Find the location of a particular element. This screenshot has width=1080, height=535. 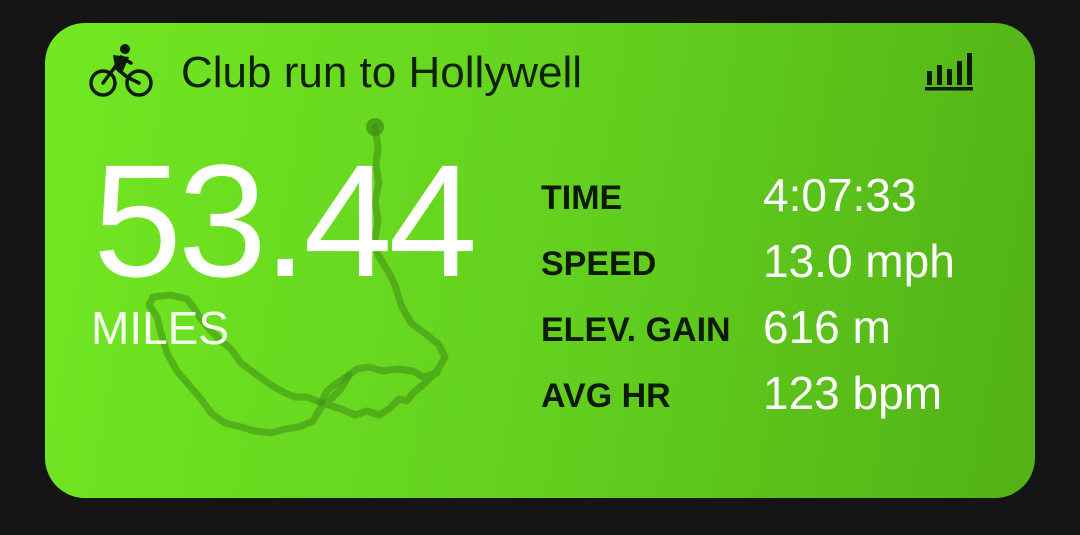

metric-label-time: TIME is located at coordinates (582, 198).